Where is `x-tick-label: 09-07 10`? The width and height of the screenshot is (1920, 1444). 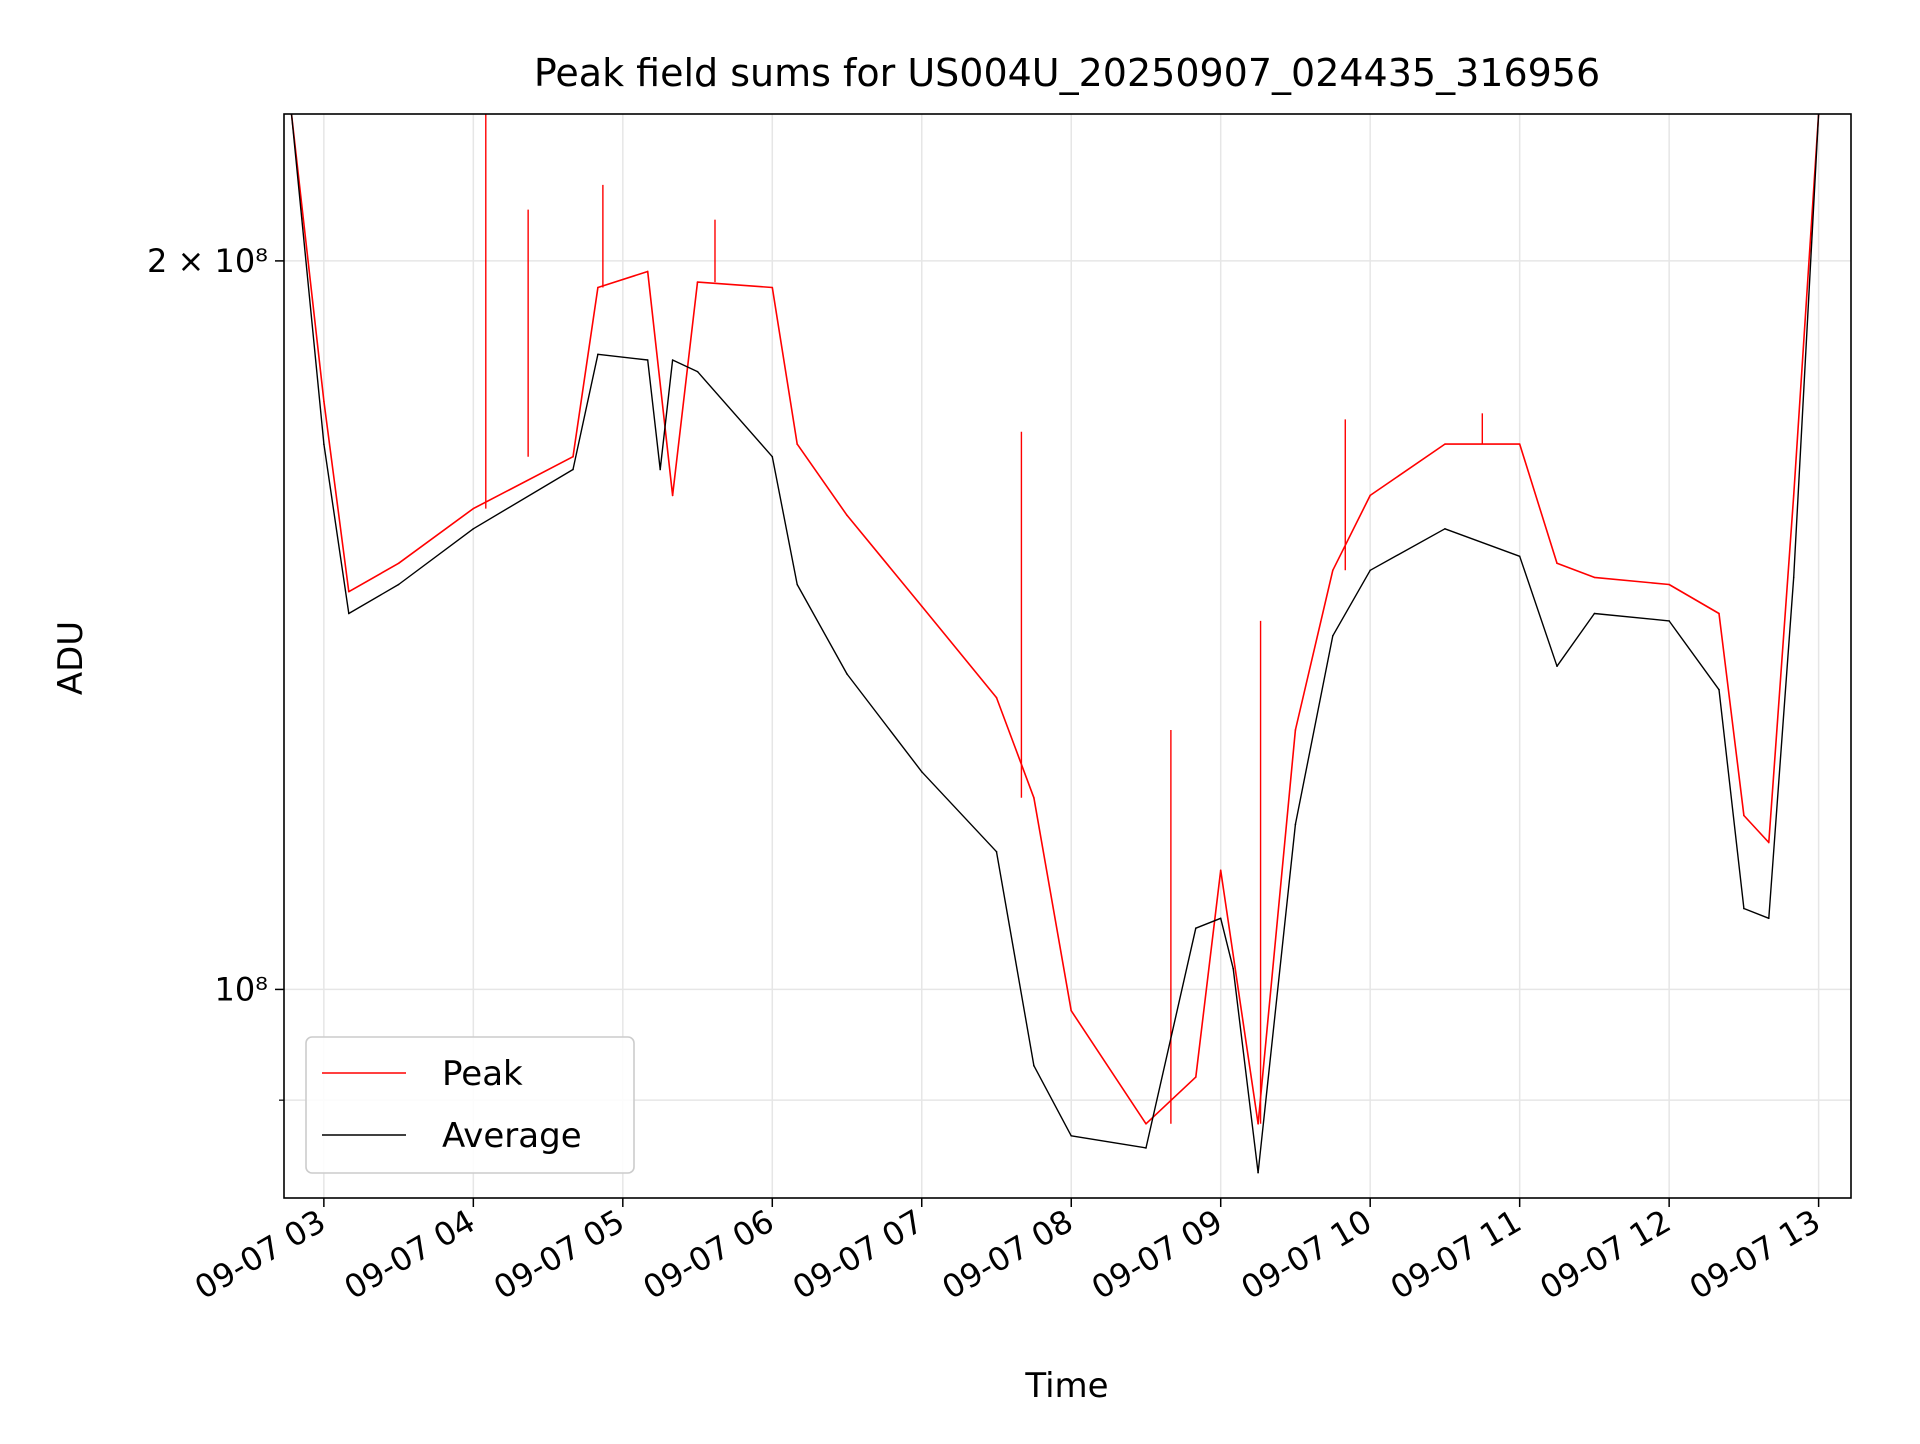 x-tick-label: 09-07 10 is located at coordinates (1307, 1254).